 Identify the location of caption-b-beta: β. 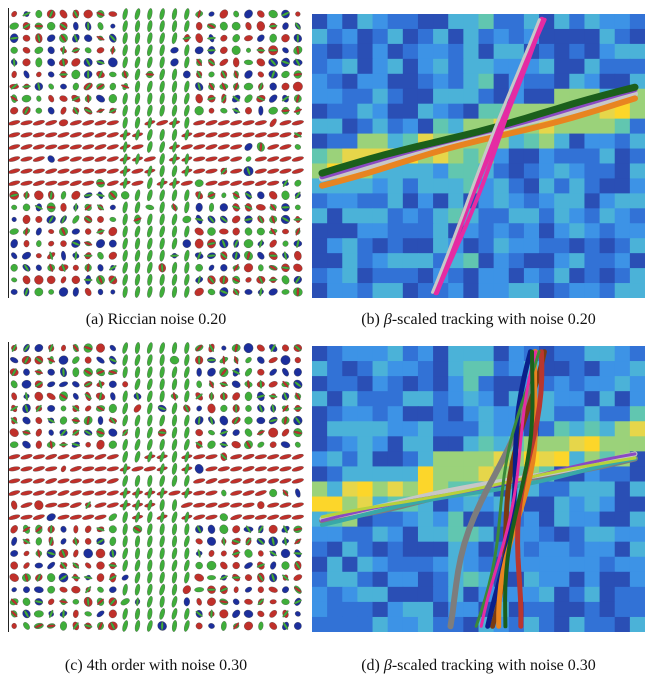
(387, 319).